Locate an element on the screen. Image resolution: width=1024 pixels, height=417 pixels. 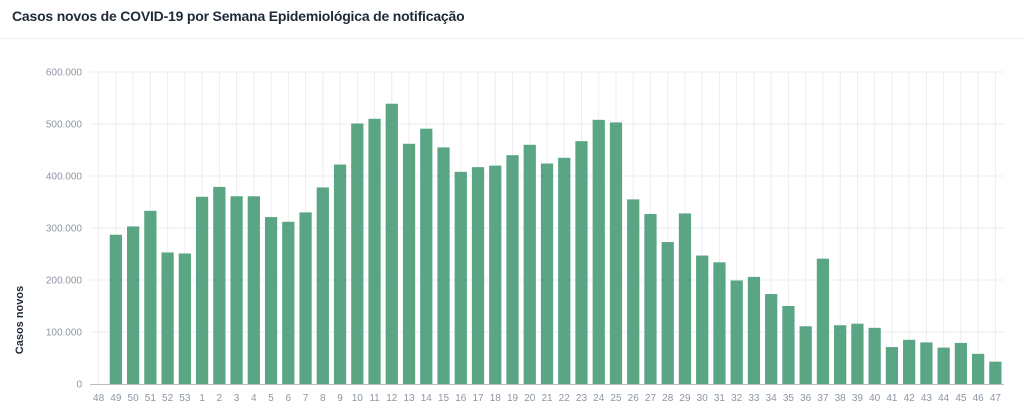
x-tick-label: 29 is located at coordinates (685, 398).